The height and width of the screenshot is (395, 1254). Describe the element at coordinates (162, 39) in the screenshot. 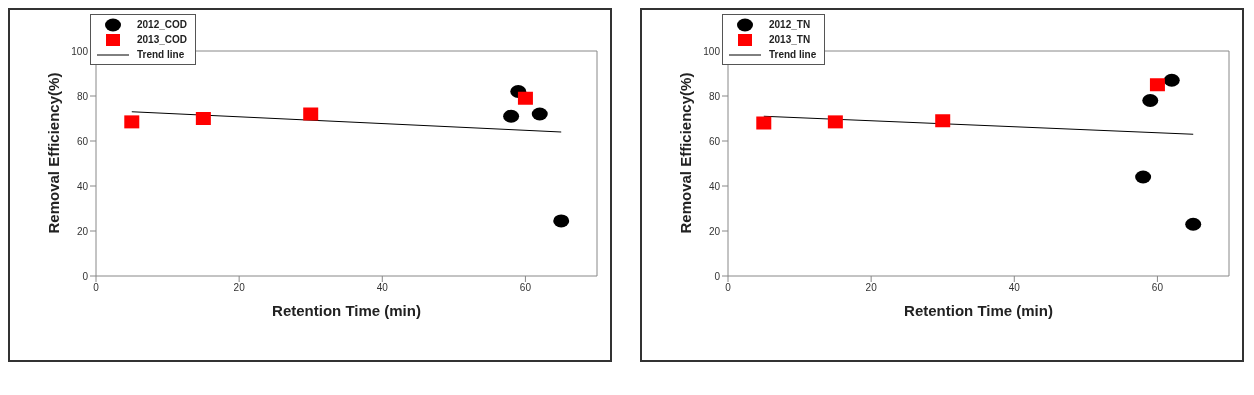

I see `legend-label: 2013_COD` at that location.